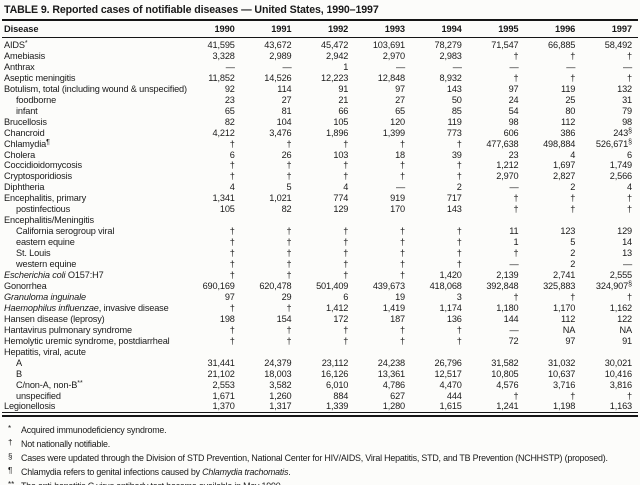  Describe the element at coordinates (320, 253) in the screenshot. I see `table-row: St. Louis † † † † † † 2 13` at that location.